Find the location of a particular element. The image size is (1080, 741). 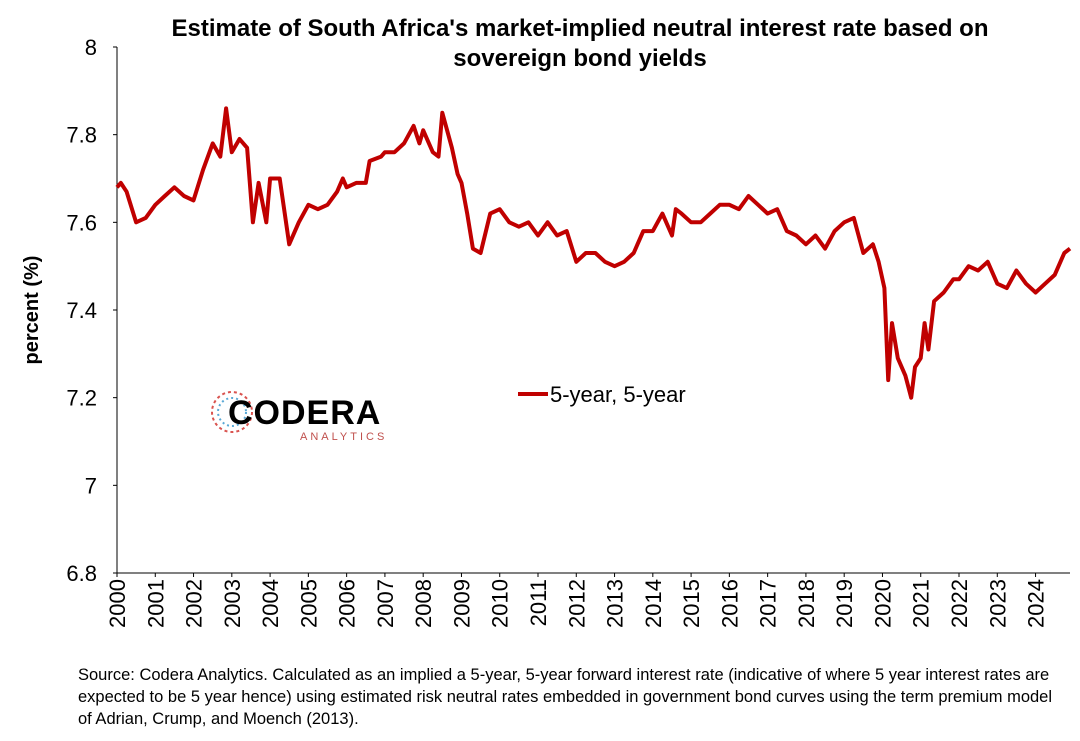

x-tick-label: 2019 is located at coordinates (844, 603).